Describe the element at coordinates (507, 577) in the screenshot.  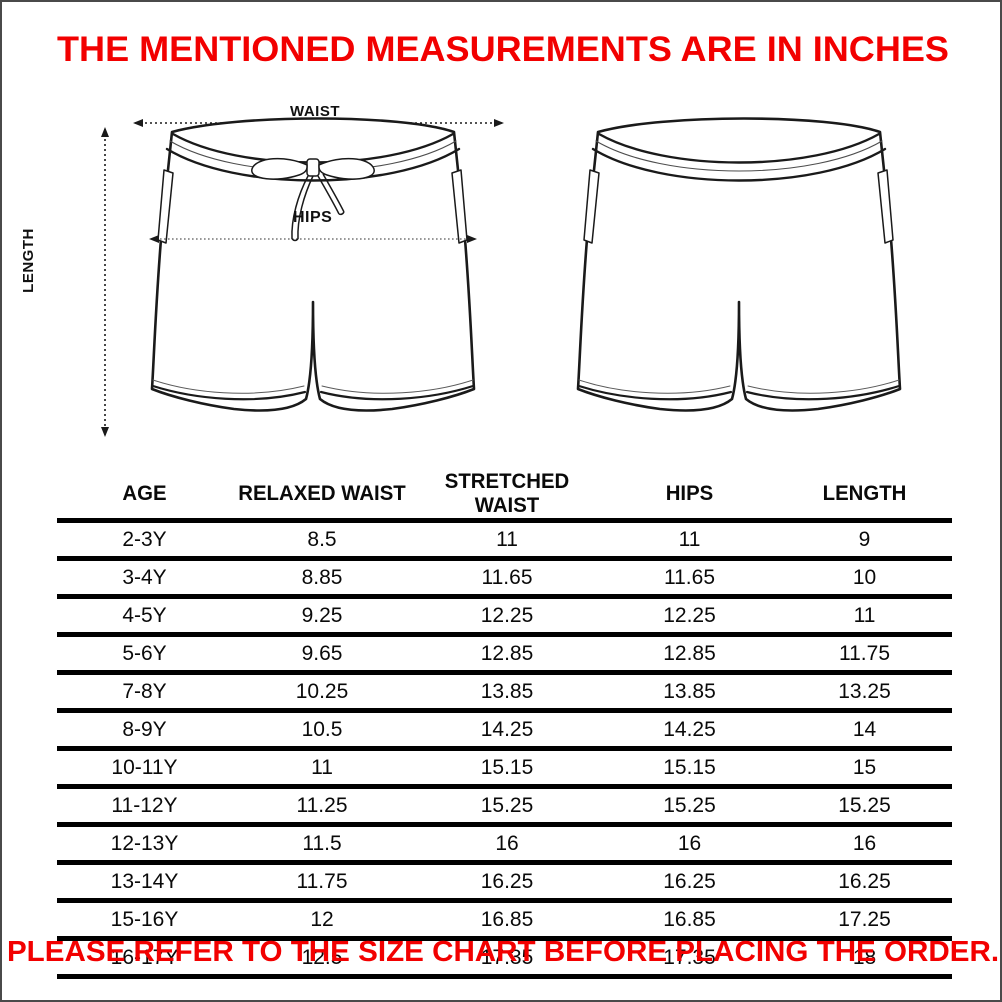
I see `cell-stretched-waist: 11.65` at that location.